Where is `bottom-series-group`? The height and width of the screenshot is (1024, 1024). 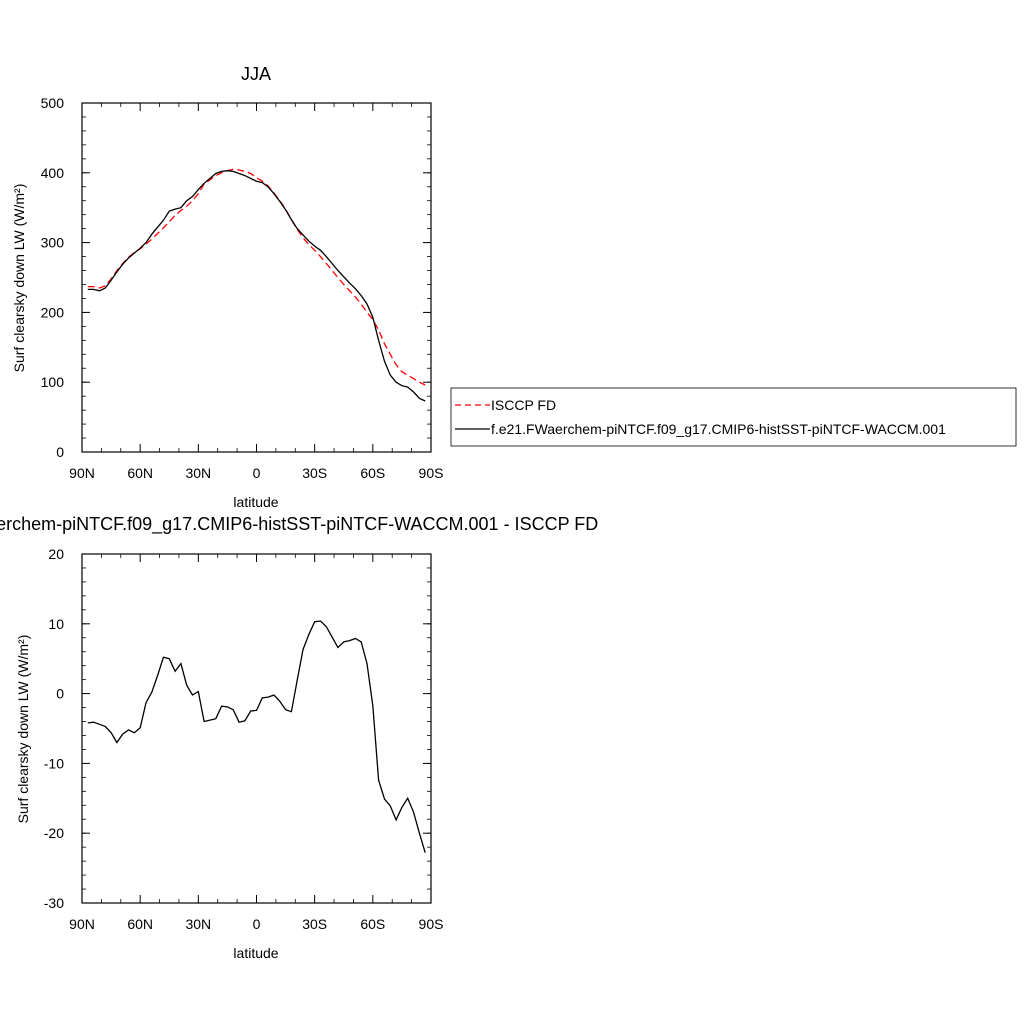 bottom-series-group is located at coordinates (256, 736).